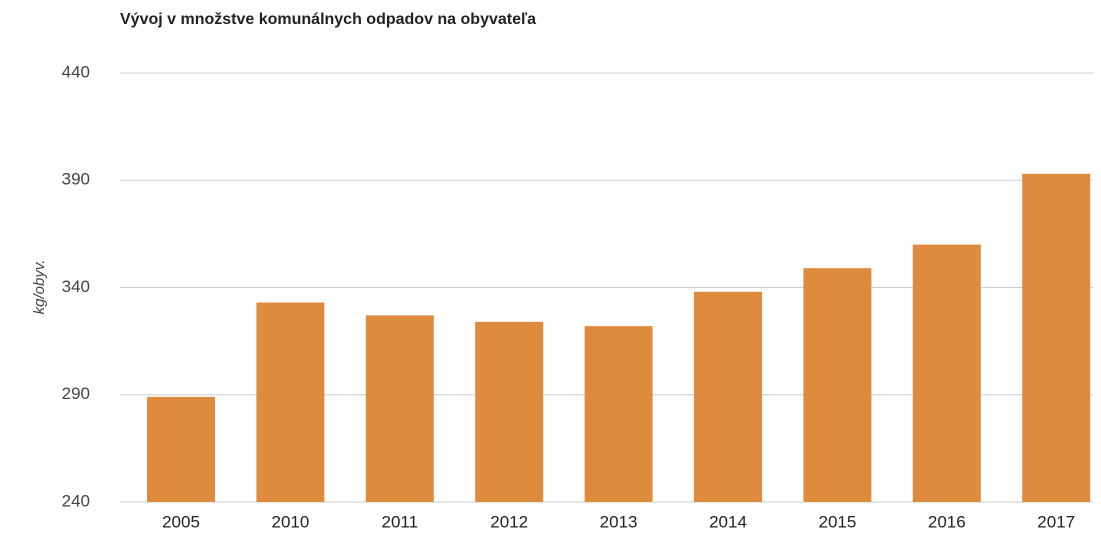  Describe the element at coordinates (619, 521) in the screenshot. I see `x-tick-label: 2013` at that location.